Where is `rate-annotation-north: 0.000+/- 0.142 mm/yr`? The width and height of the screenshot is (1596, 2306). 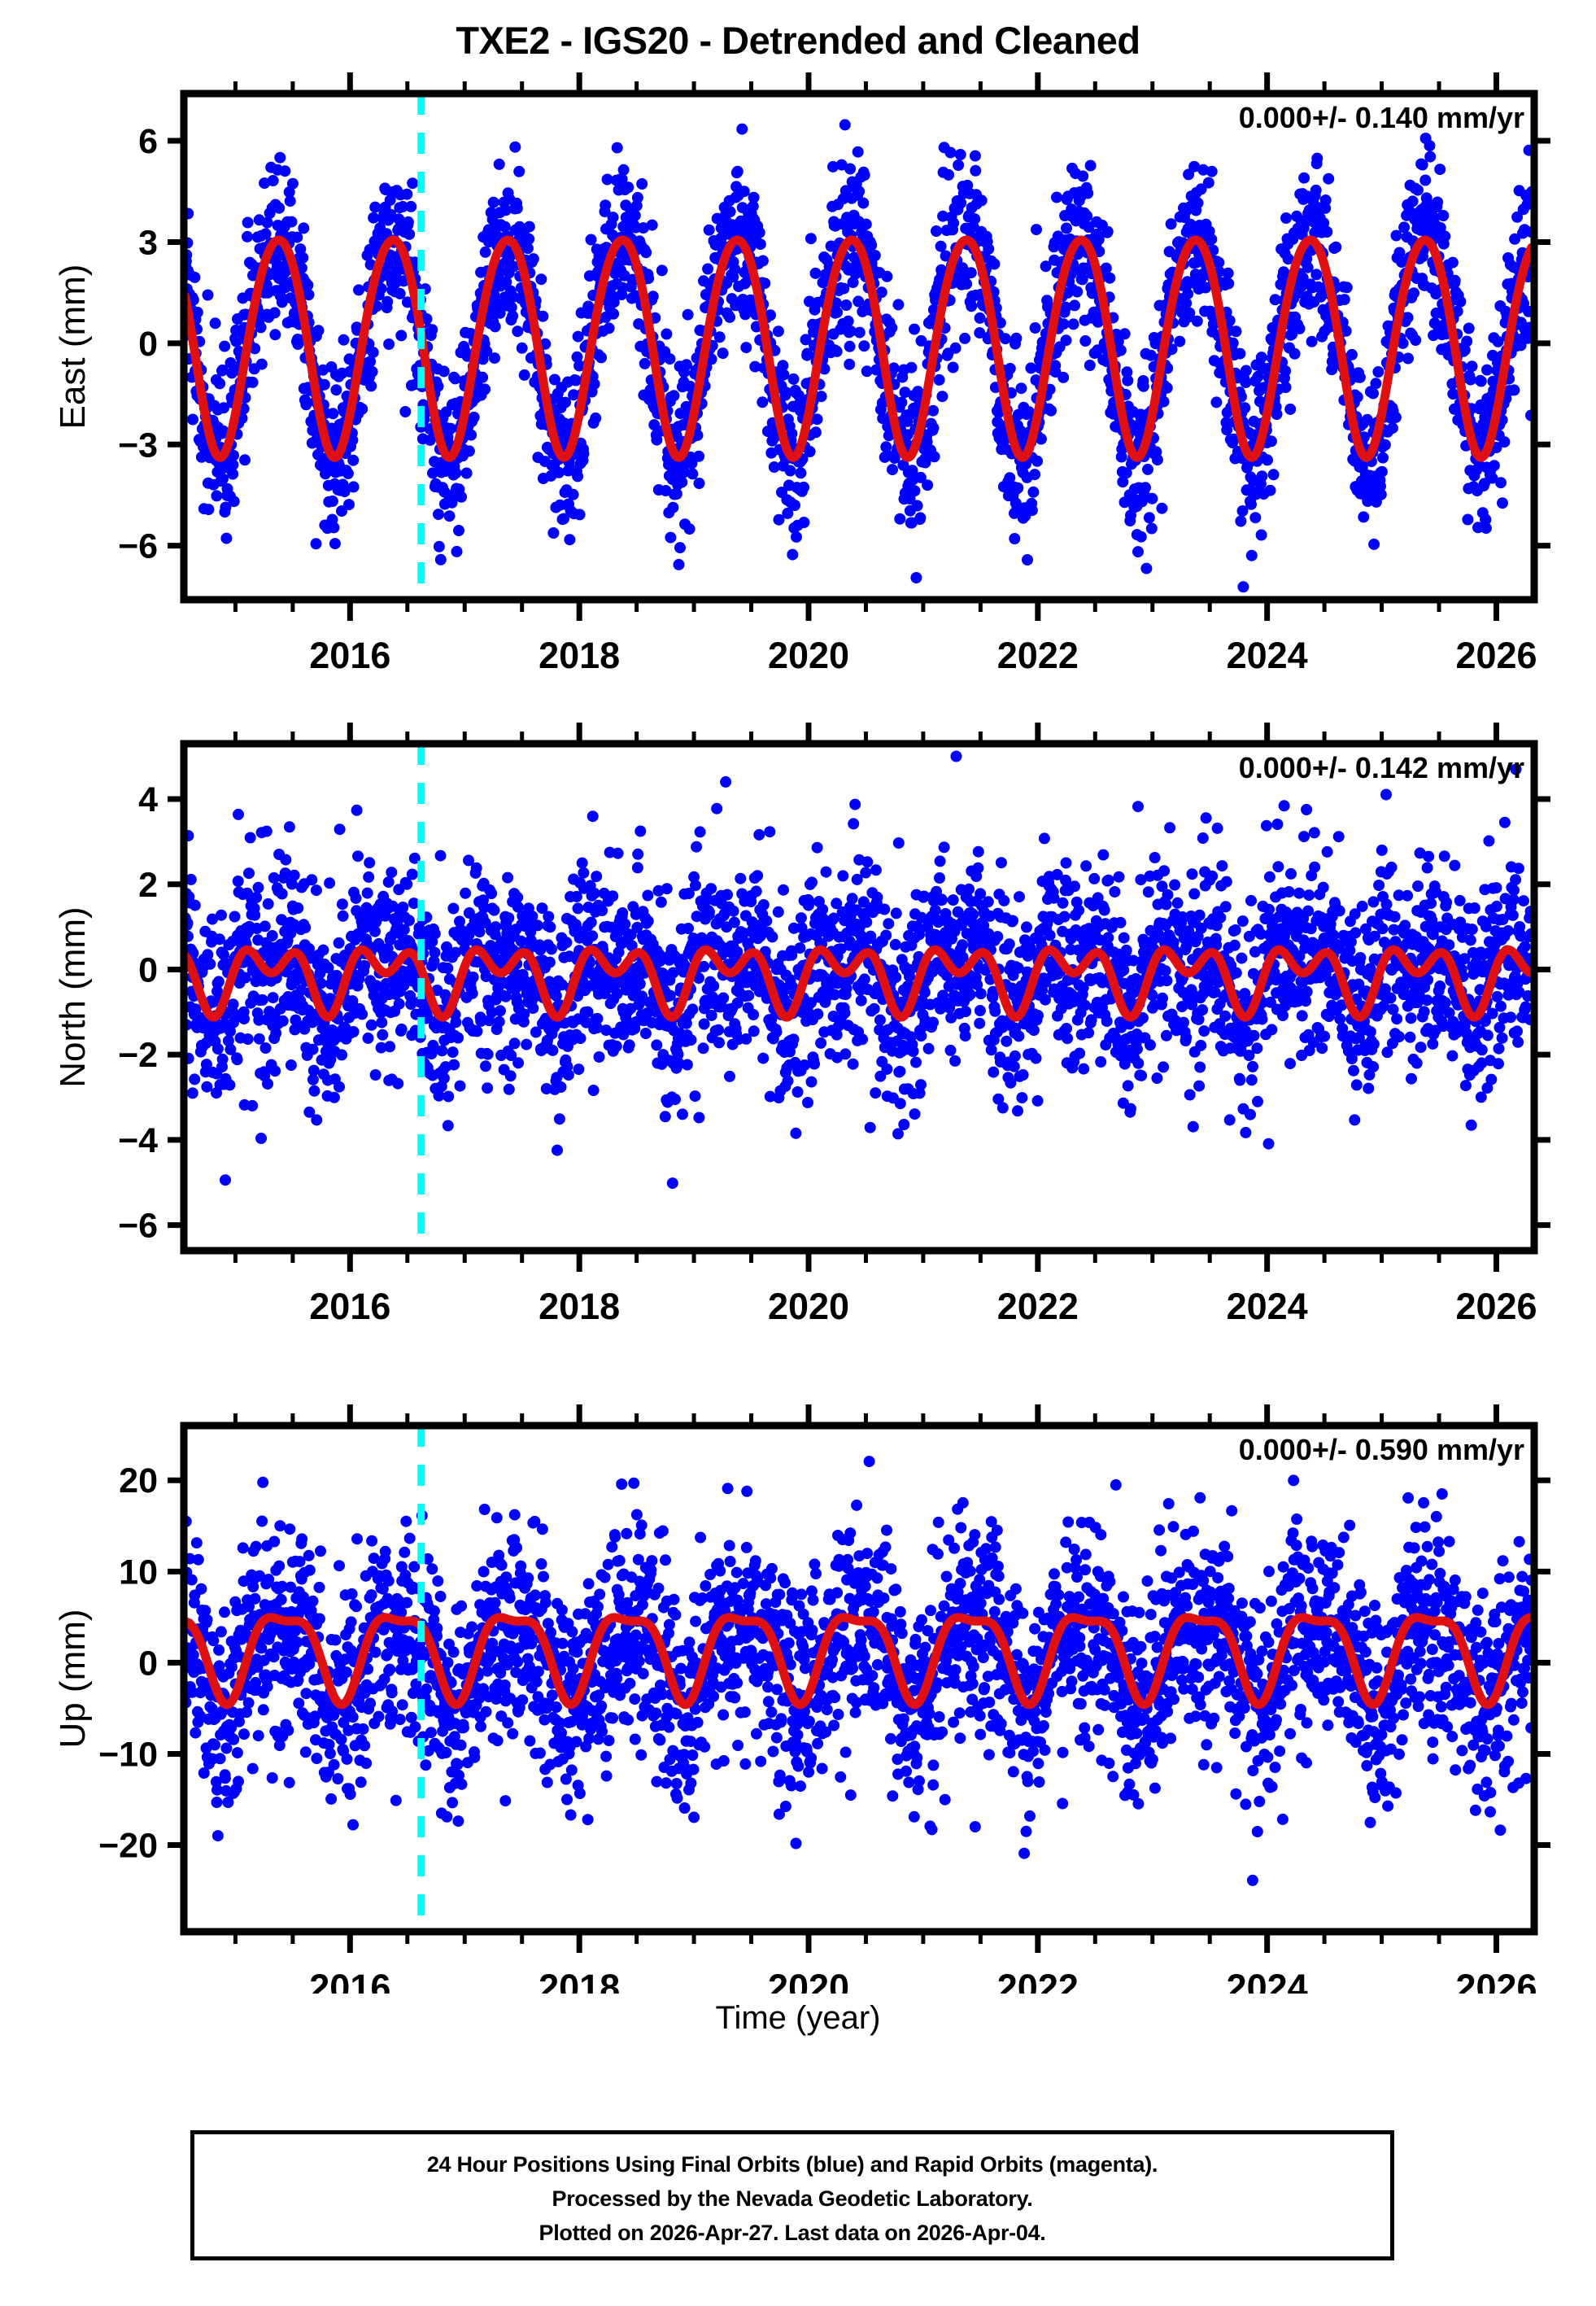 rate-annotation-north: 0.000+/- 0.142 mm/yr is located at coordinates (1381, 767).